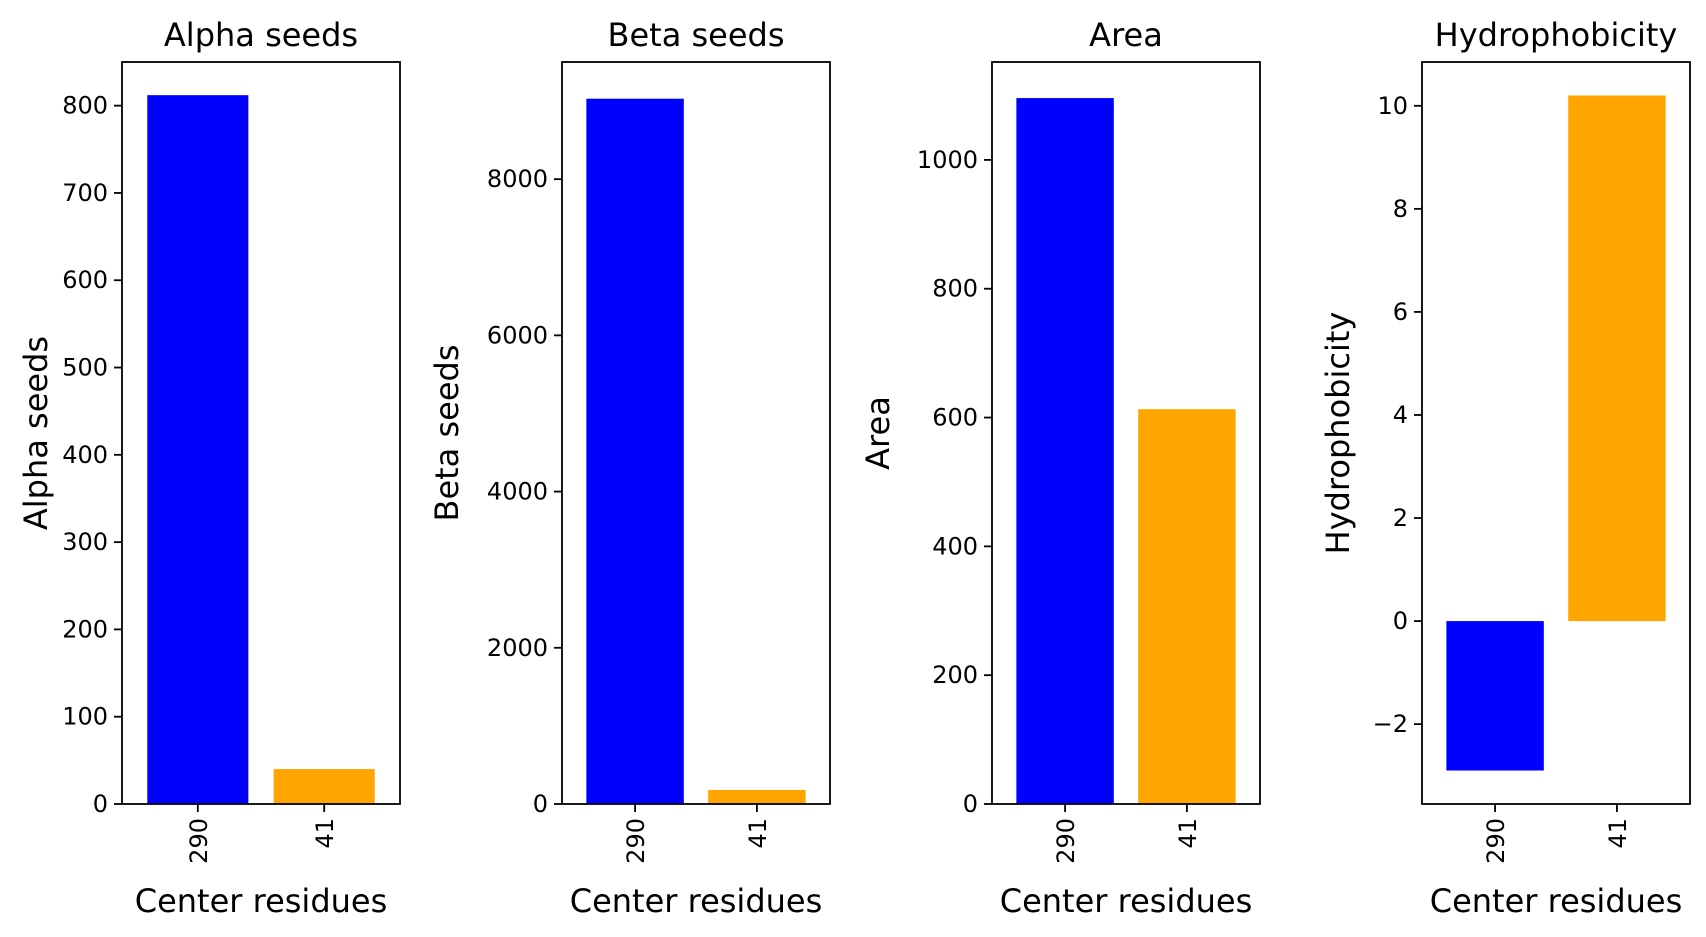  Describe the element at coordinates (85, 193) in the screenshot. I see `y-tick-label: 700` at that location.